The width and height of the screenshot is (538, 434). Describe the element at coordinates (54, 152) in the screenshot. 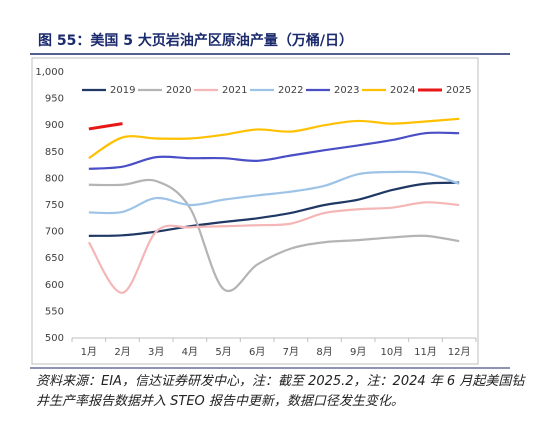

I see `y-tick-label: 850` at that location.